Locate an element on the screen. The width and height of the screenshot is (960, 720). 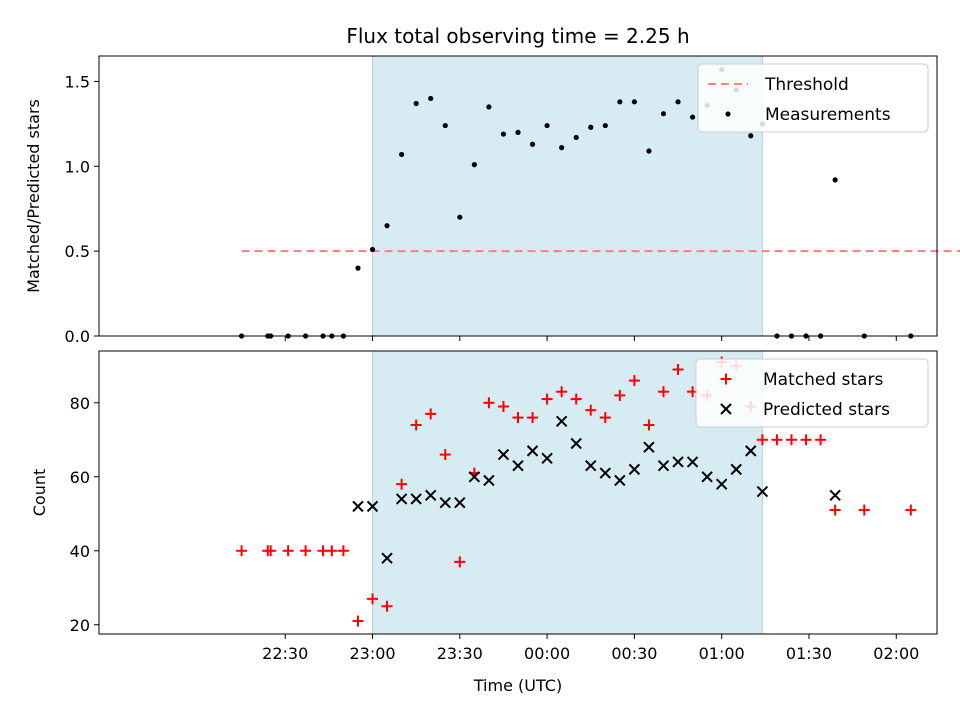
legend-matched-swatch is located at coordinates (726, 379).